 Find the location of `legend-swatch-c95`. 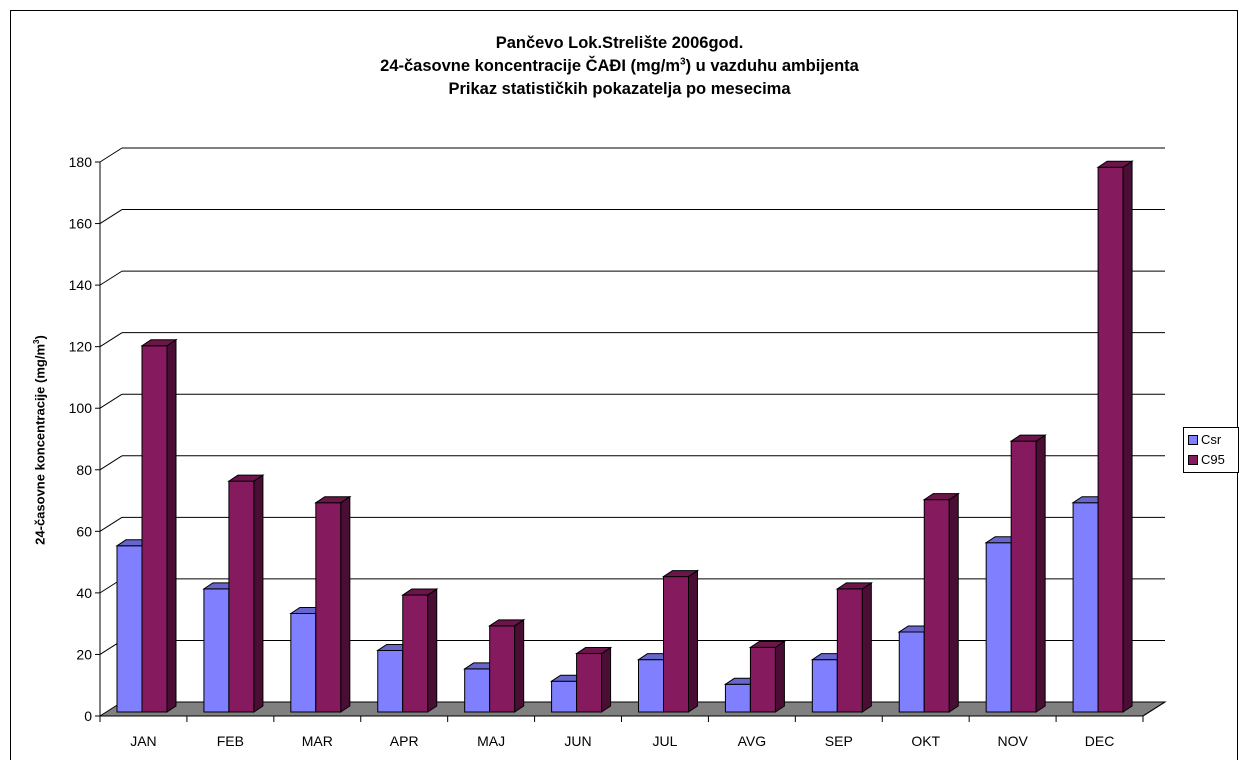

legend-swatch-c95 is located at coordinates (1193, 459).